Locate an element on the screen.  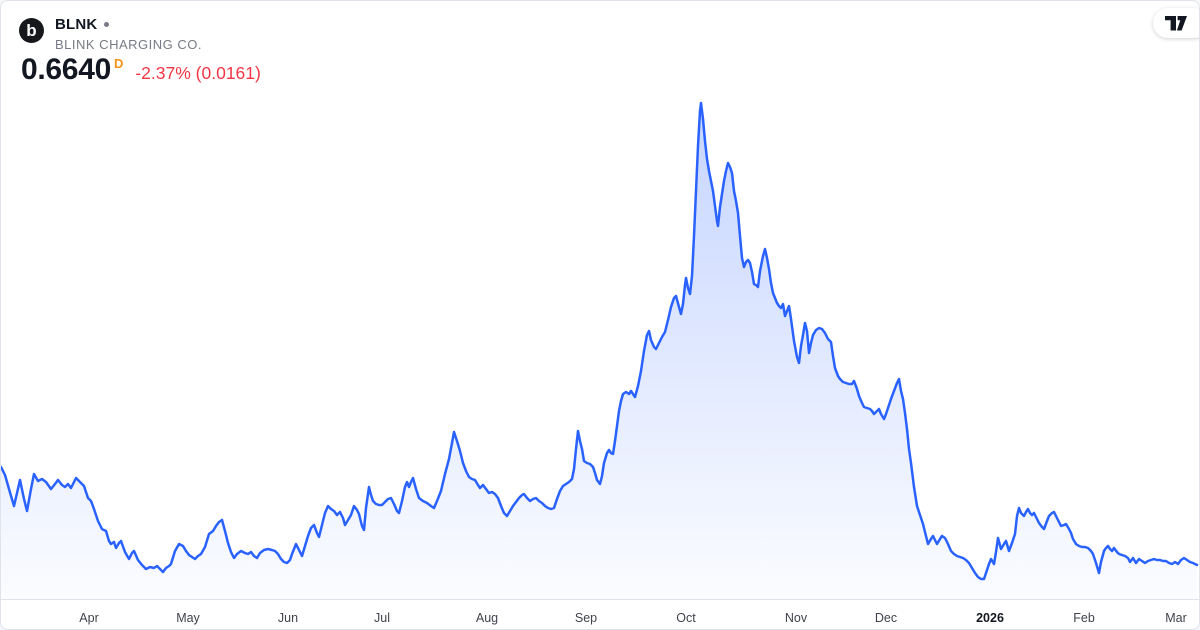
market-status-dot-icon is located at coordinates (107, 24).